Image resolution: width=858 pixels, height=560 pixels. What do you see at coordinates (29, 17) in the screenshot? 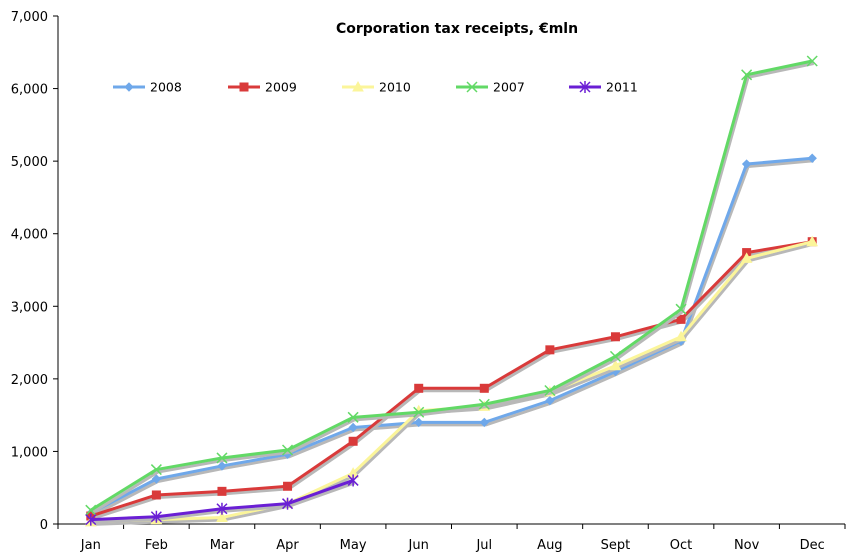
I see `y-tick-label: 7,000` at bounding box center [29, 17].